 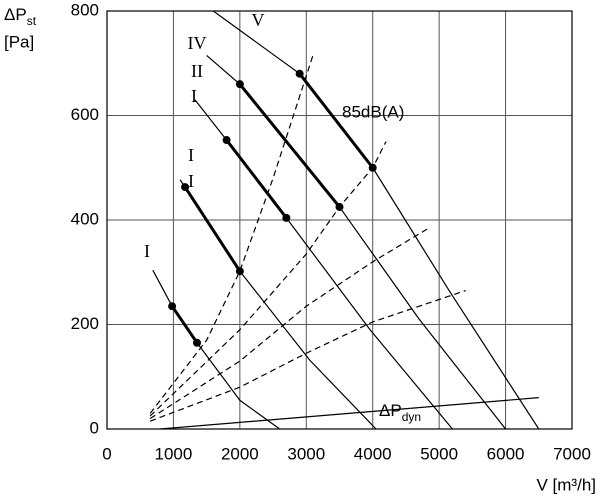 I want to click on annotation: II, so click(x=197, y=71).